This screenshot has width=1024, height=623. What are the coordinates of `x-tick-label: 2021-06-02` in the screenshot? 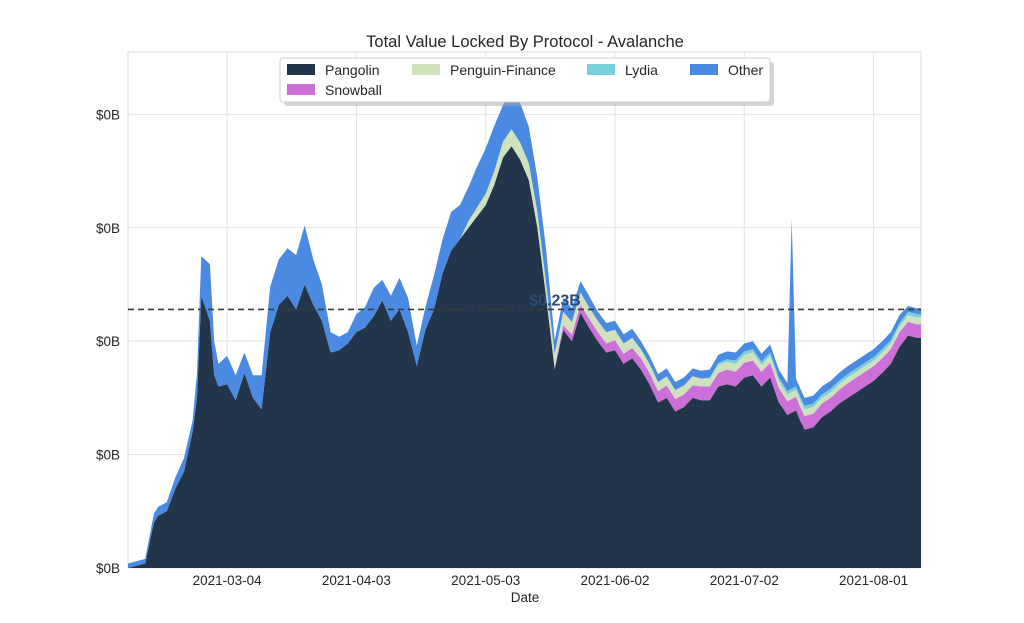 It's located at (614, 580).